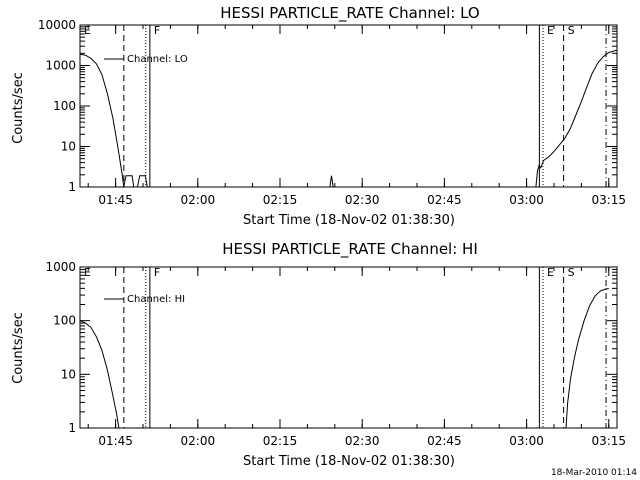 This screenshot has width=640, height=480. I want to click on chart-title: HESSI PARTICLE_RATE Channel: HI, so click(350, 249).